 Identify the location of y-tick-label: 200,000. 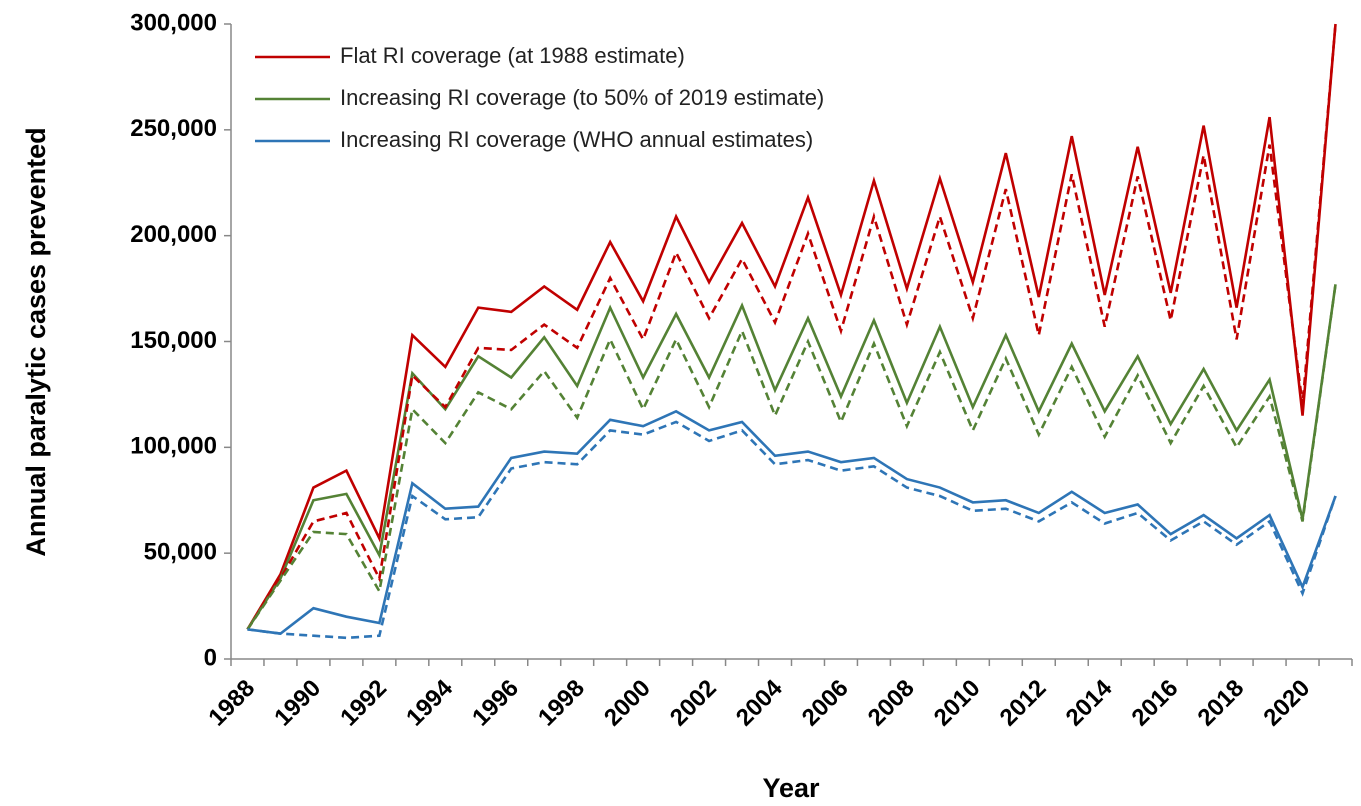
(173, 234).